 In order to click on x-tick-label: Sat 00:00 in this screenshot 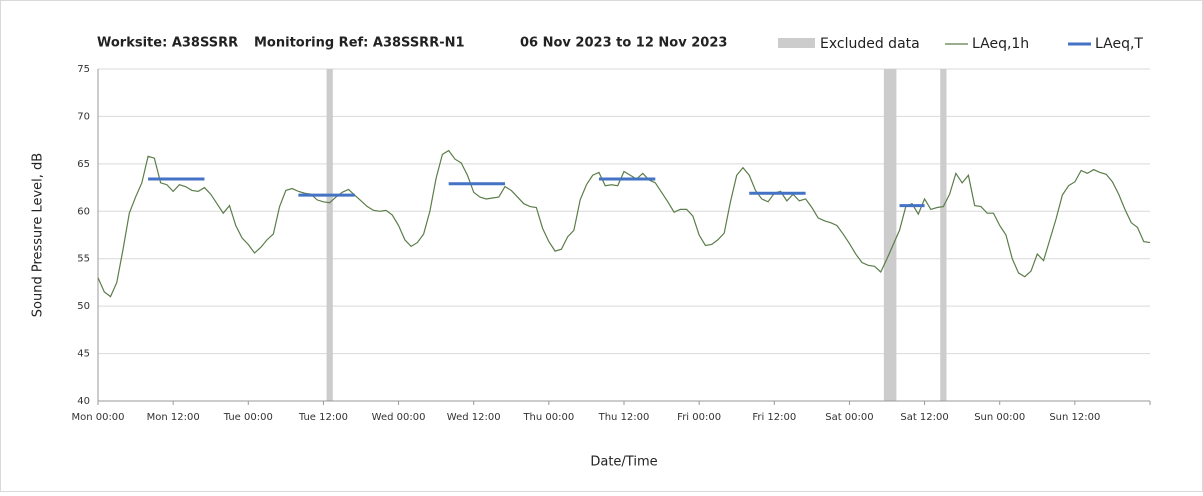, I will do `click(849, 417)`.